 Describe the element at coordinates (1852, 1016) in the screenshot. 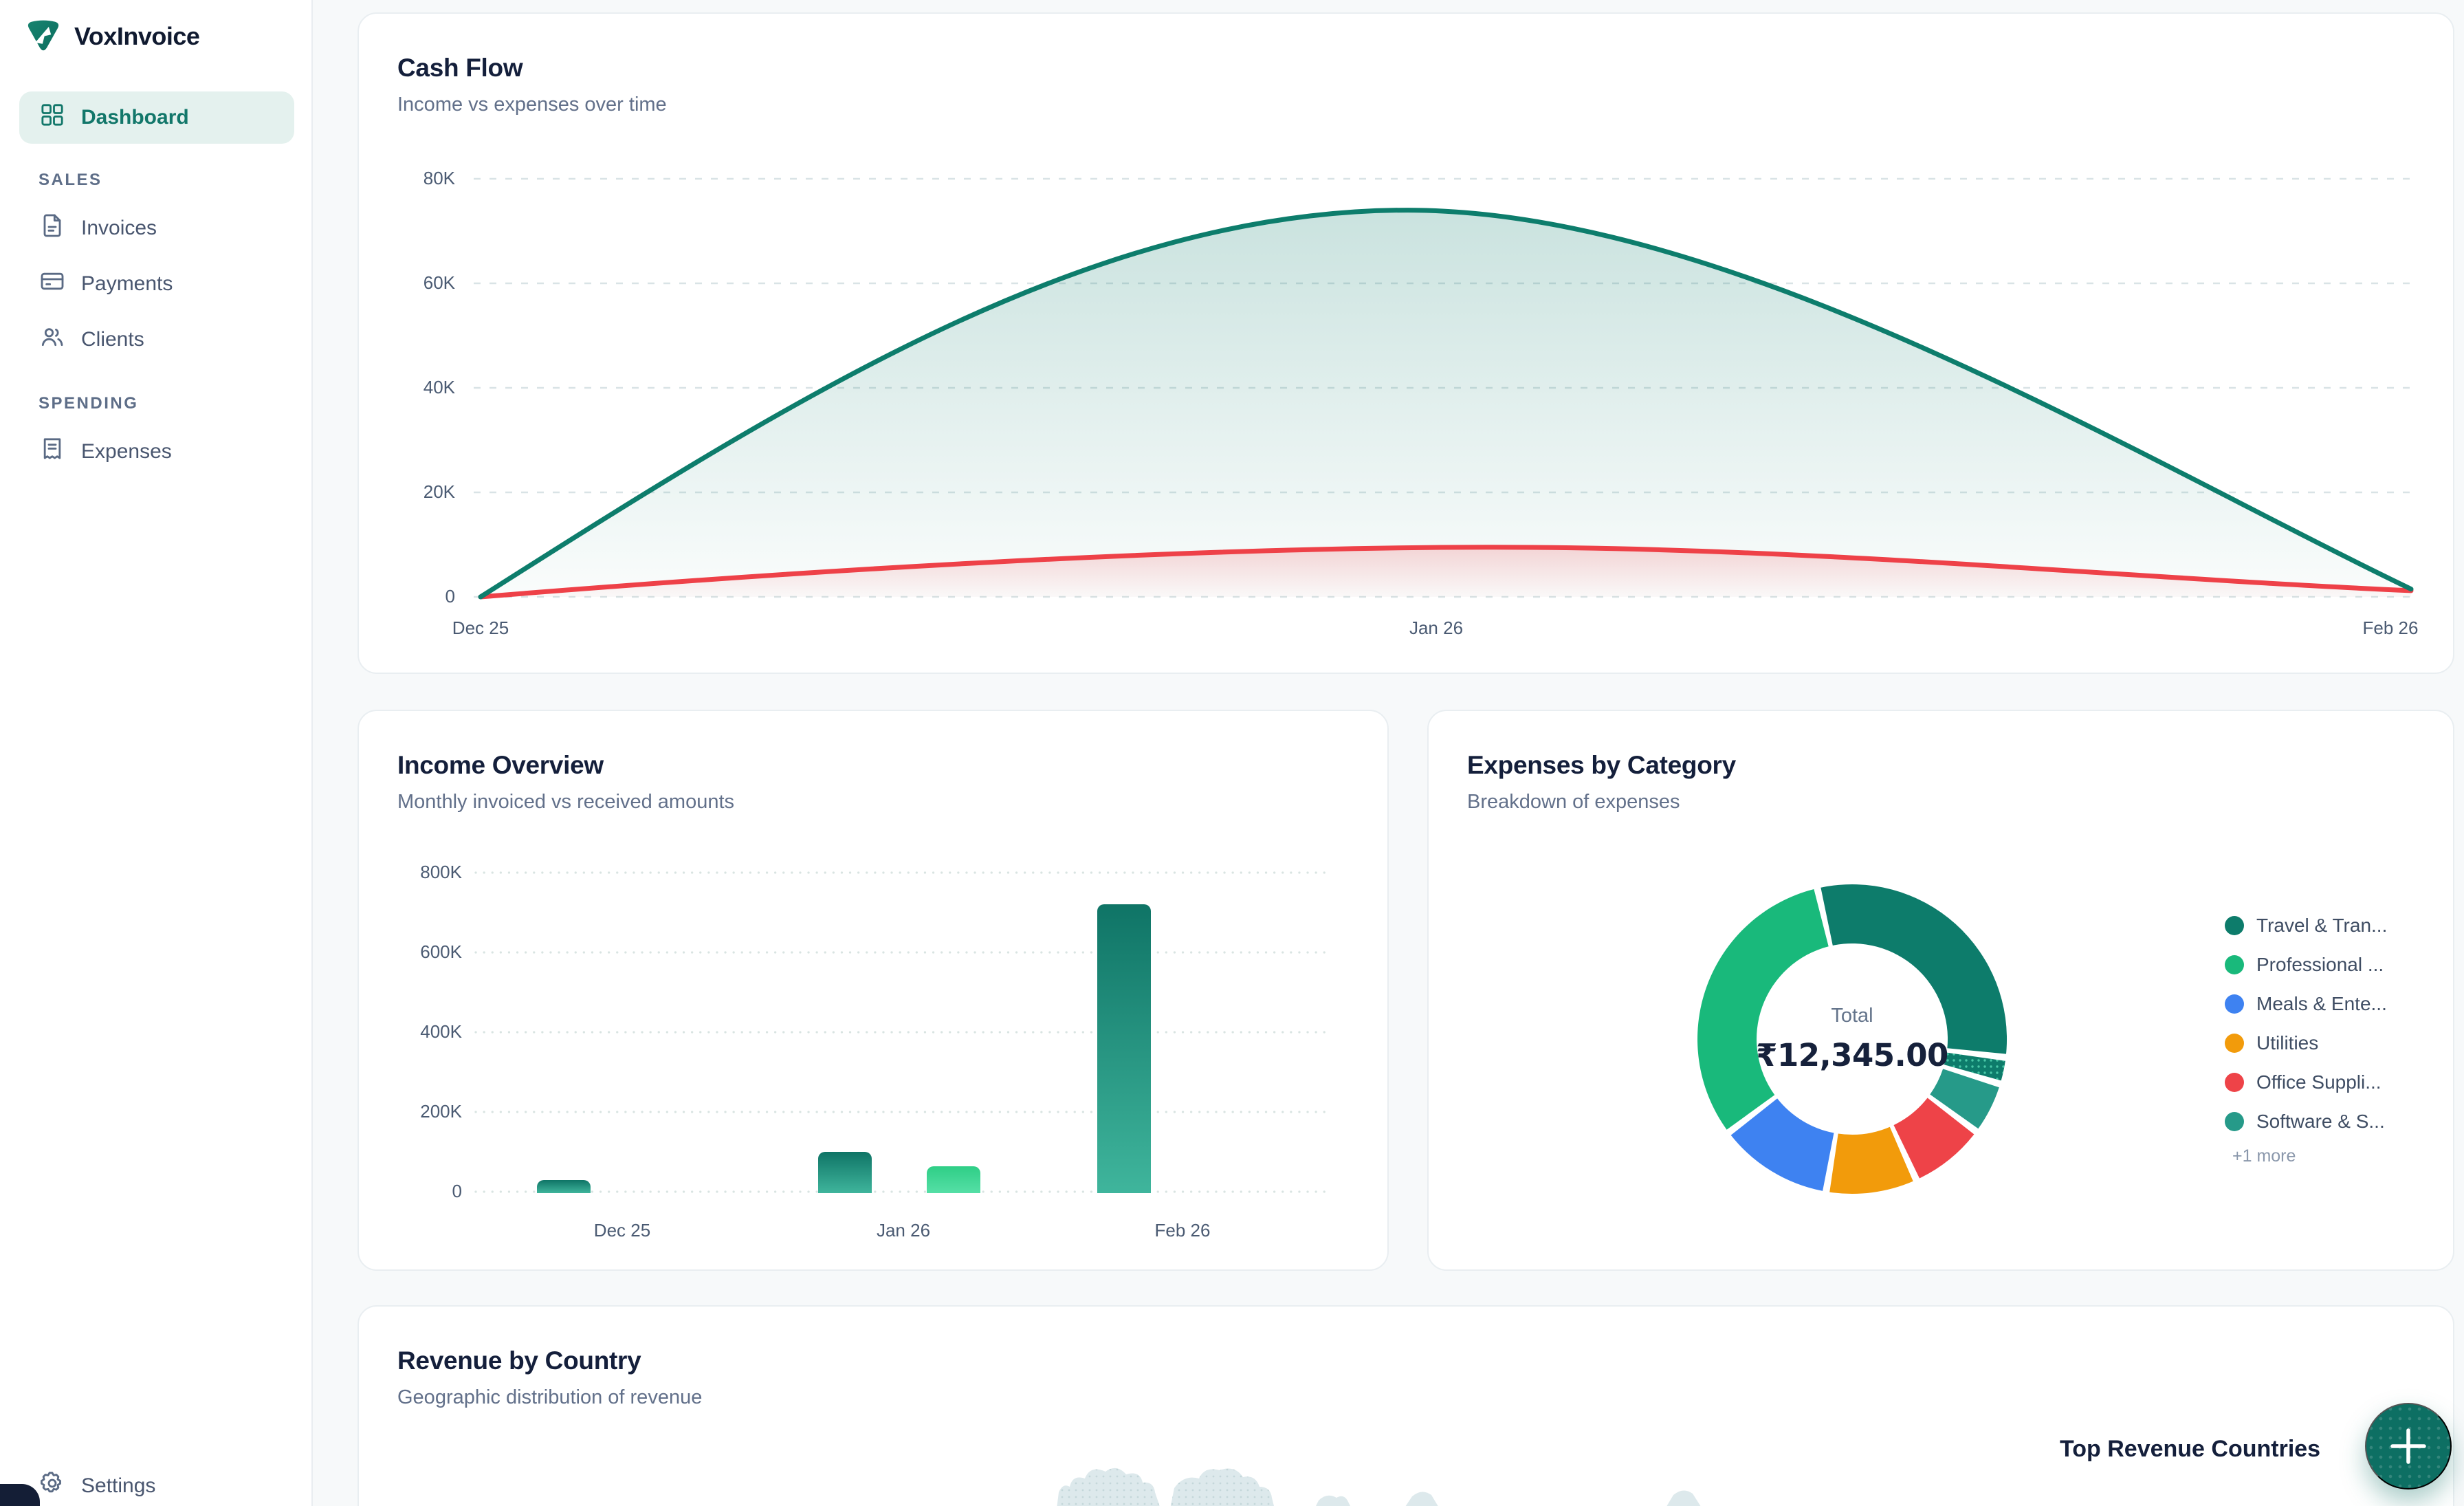

I see `total-label: Total` at that location.